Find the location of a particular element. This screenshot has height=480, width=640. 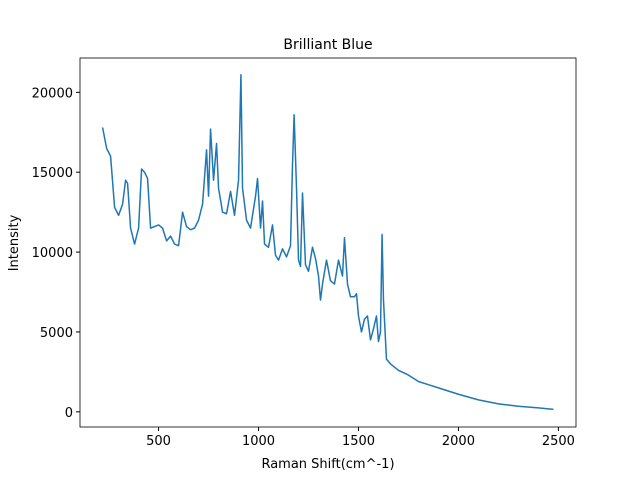

x-axis-label: Raman Shift(cm^-1) is located at coordinates (327, 464).